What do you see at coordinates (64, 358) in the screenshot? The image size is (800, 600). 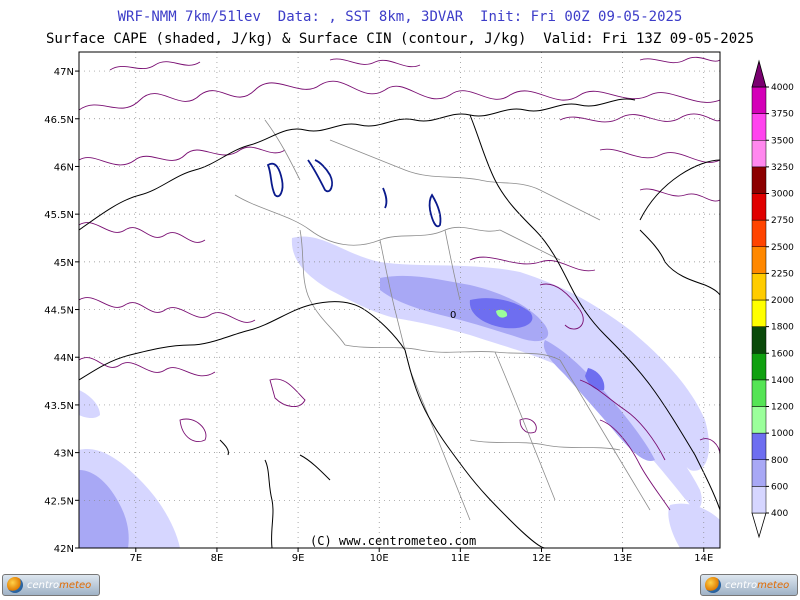 I see `lat-tick-label: 44N` at bounding box center [64, 358].